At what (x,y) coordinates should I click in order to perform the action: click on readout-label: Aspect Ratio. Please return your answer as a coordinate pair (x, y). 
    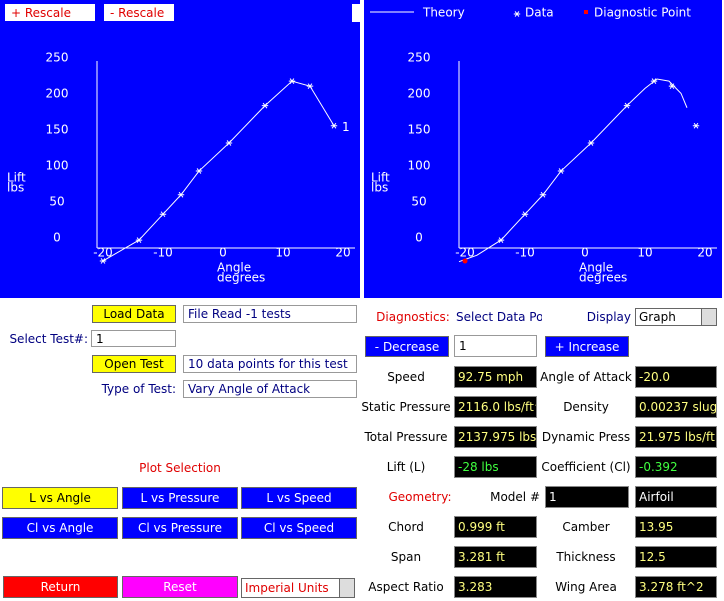
    Looking at the image, I should click on (406, 587).